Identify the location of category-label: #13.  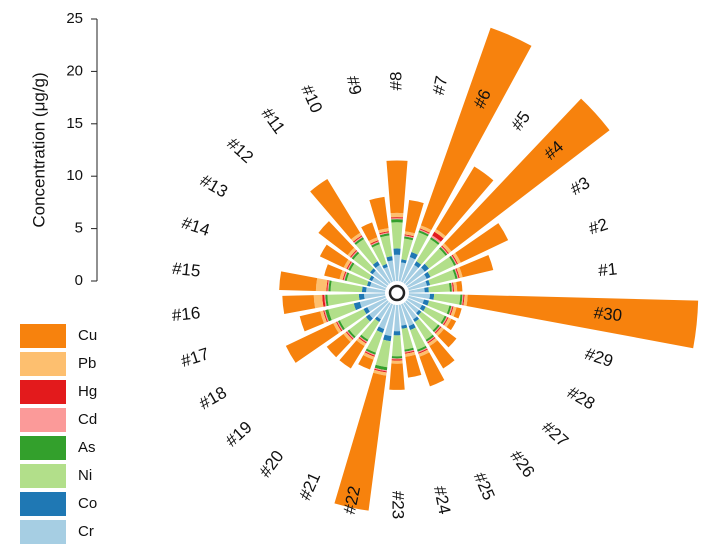
(214, 186).